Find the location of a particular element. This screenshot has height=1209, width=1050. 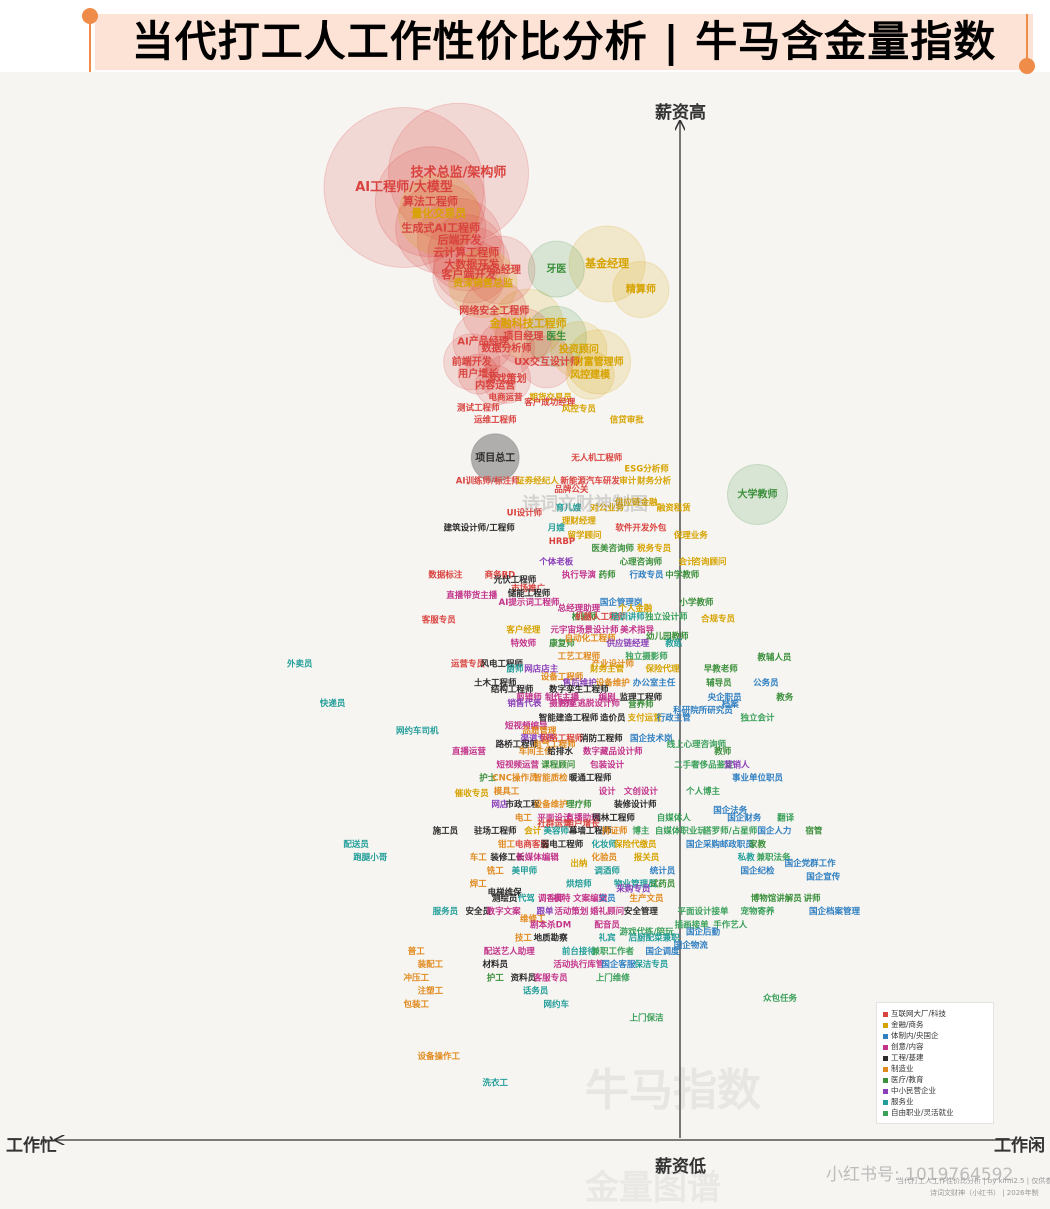

title-highlight is located at coordinates (564, 42).